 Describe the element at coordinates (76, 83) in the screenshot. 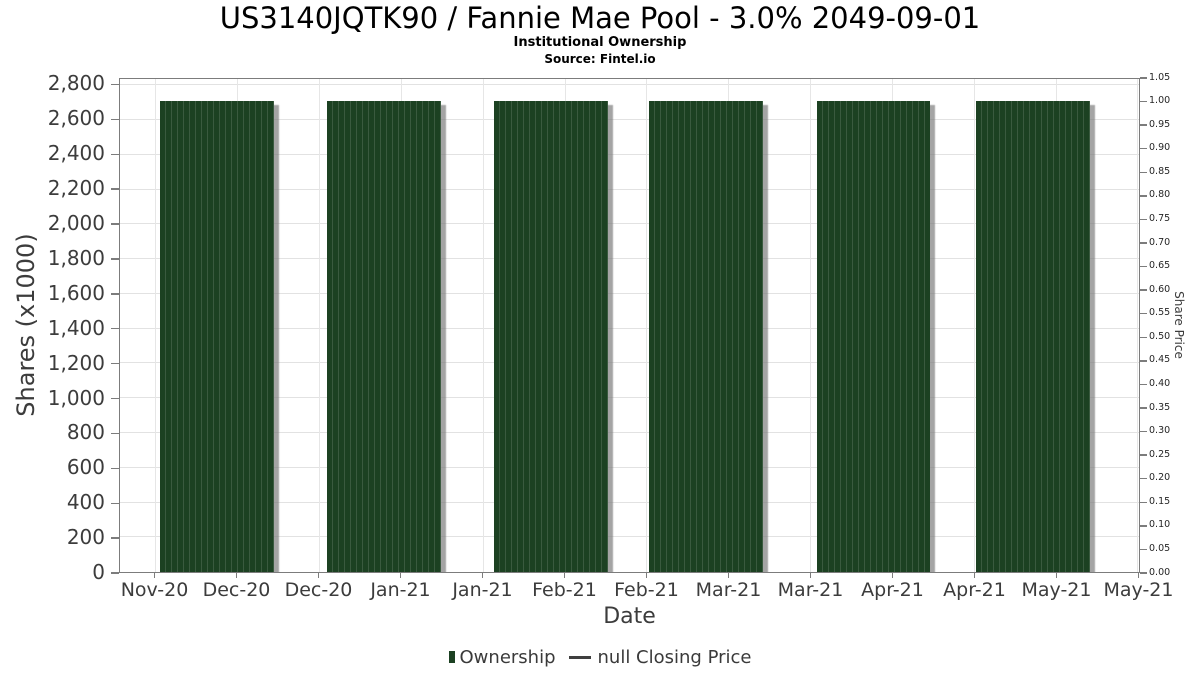

I see `left-axis-tick-label: 2,800` at that location.